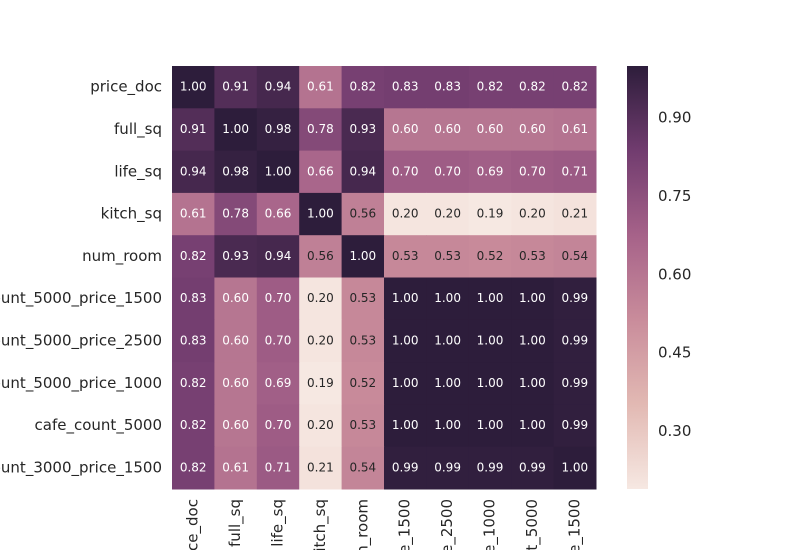 This screenshot has height=550, width=800. What do you see at coordinates (320, 524) in the screenshot?
I see `x-tick-label: kitch_sq` at bounding box center [320, 524].